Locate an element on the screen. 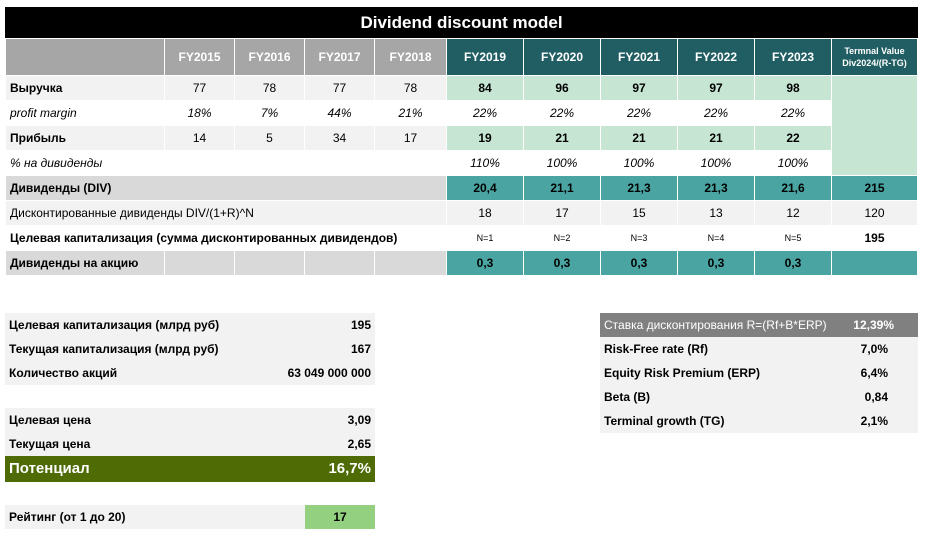 This screenshot has width=929, height=540. cell: N=4 is located at coordinates (716, 238).